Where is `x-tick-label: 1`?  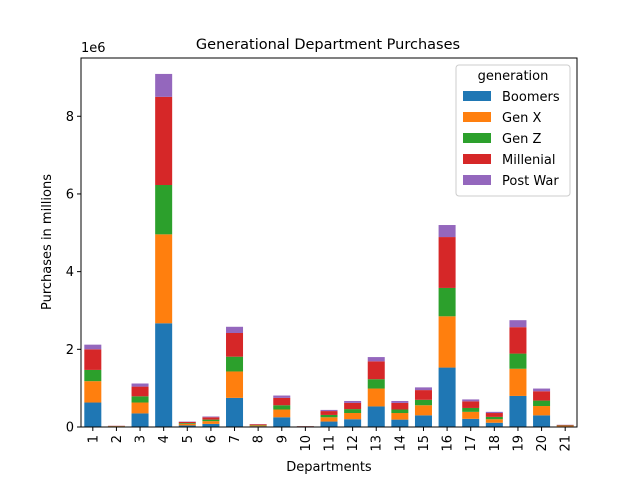
x-tick-label: 1 is located at coordinates (93, 439).